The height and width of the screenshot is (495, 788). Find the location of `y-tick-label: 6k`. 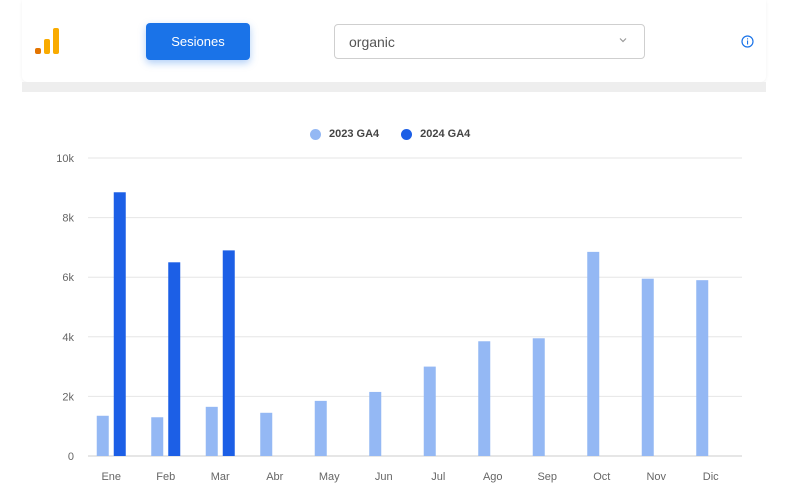

y-tick-label: 6k is located at coordinates (68, 278).